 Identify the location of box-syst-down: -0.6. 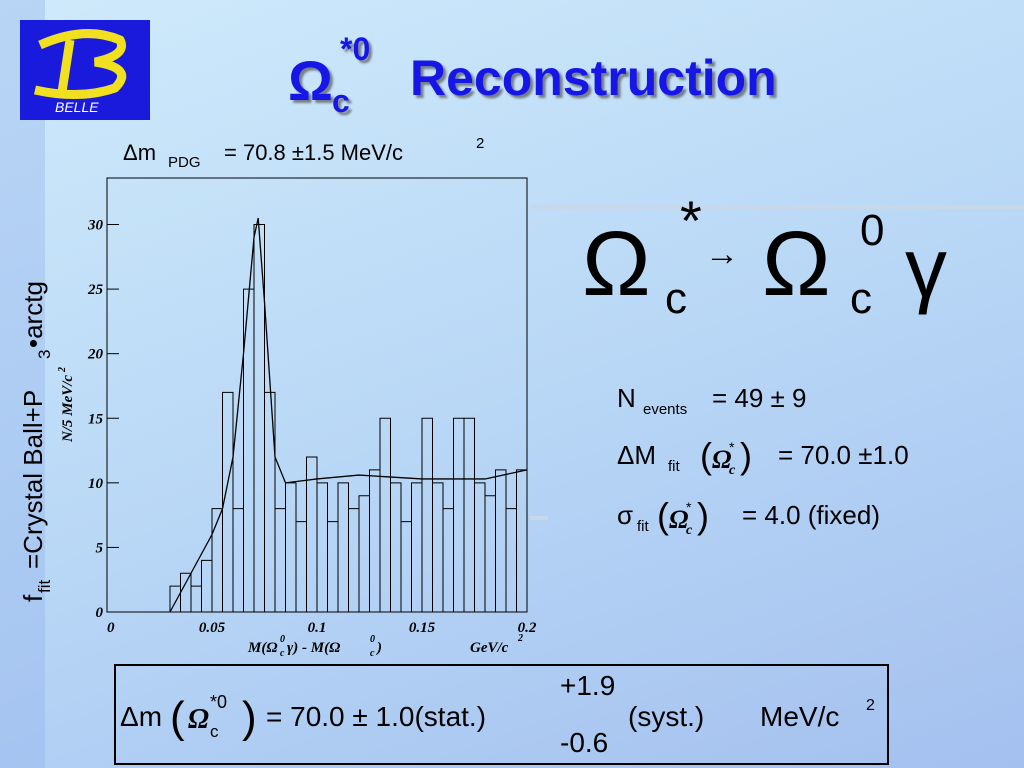
(584, 742).